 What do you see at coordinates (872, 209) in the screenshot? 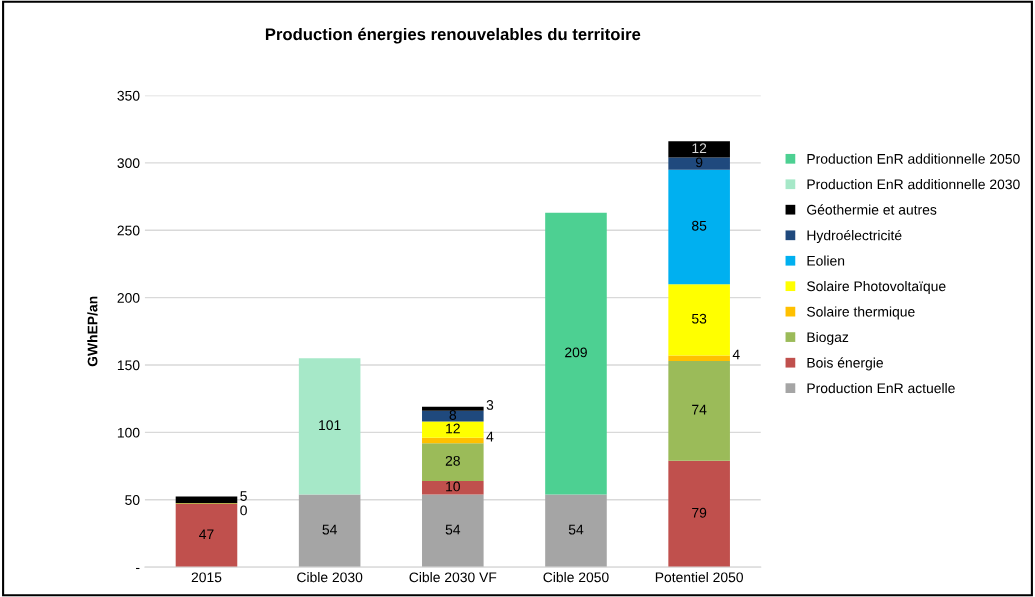
I see `legend-label: Géothermie et autres` at bounding box center [872, 209].